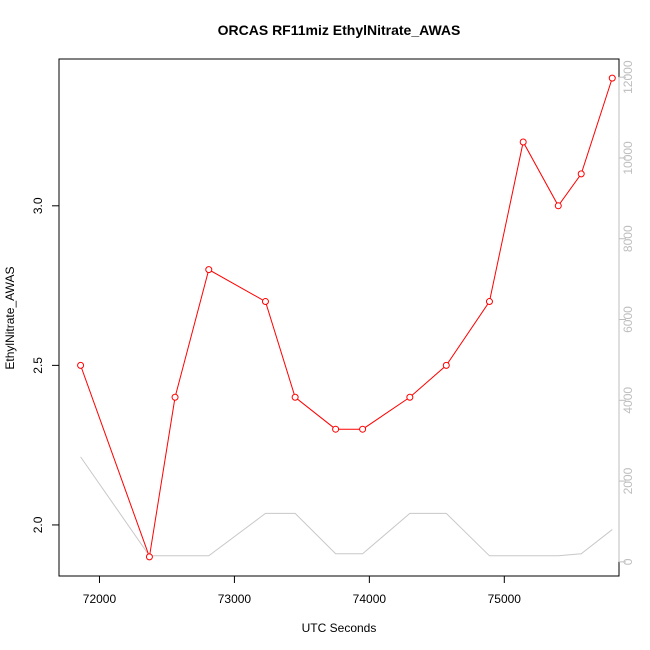 This screenshot has height=650, width=650. Describe the element at coordinates (45, 365) in the screenshot. I see `y-axis-left: 2.0 2.5 3.0` at that location.